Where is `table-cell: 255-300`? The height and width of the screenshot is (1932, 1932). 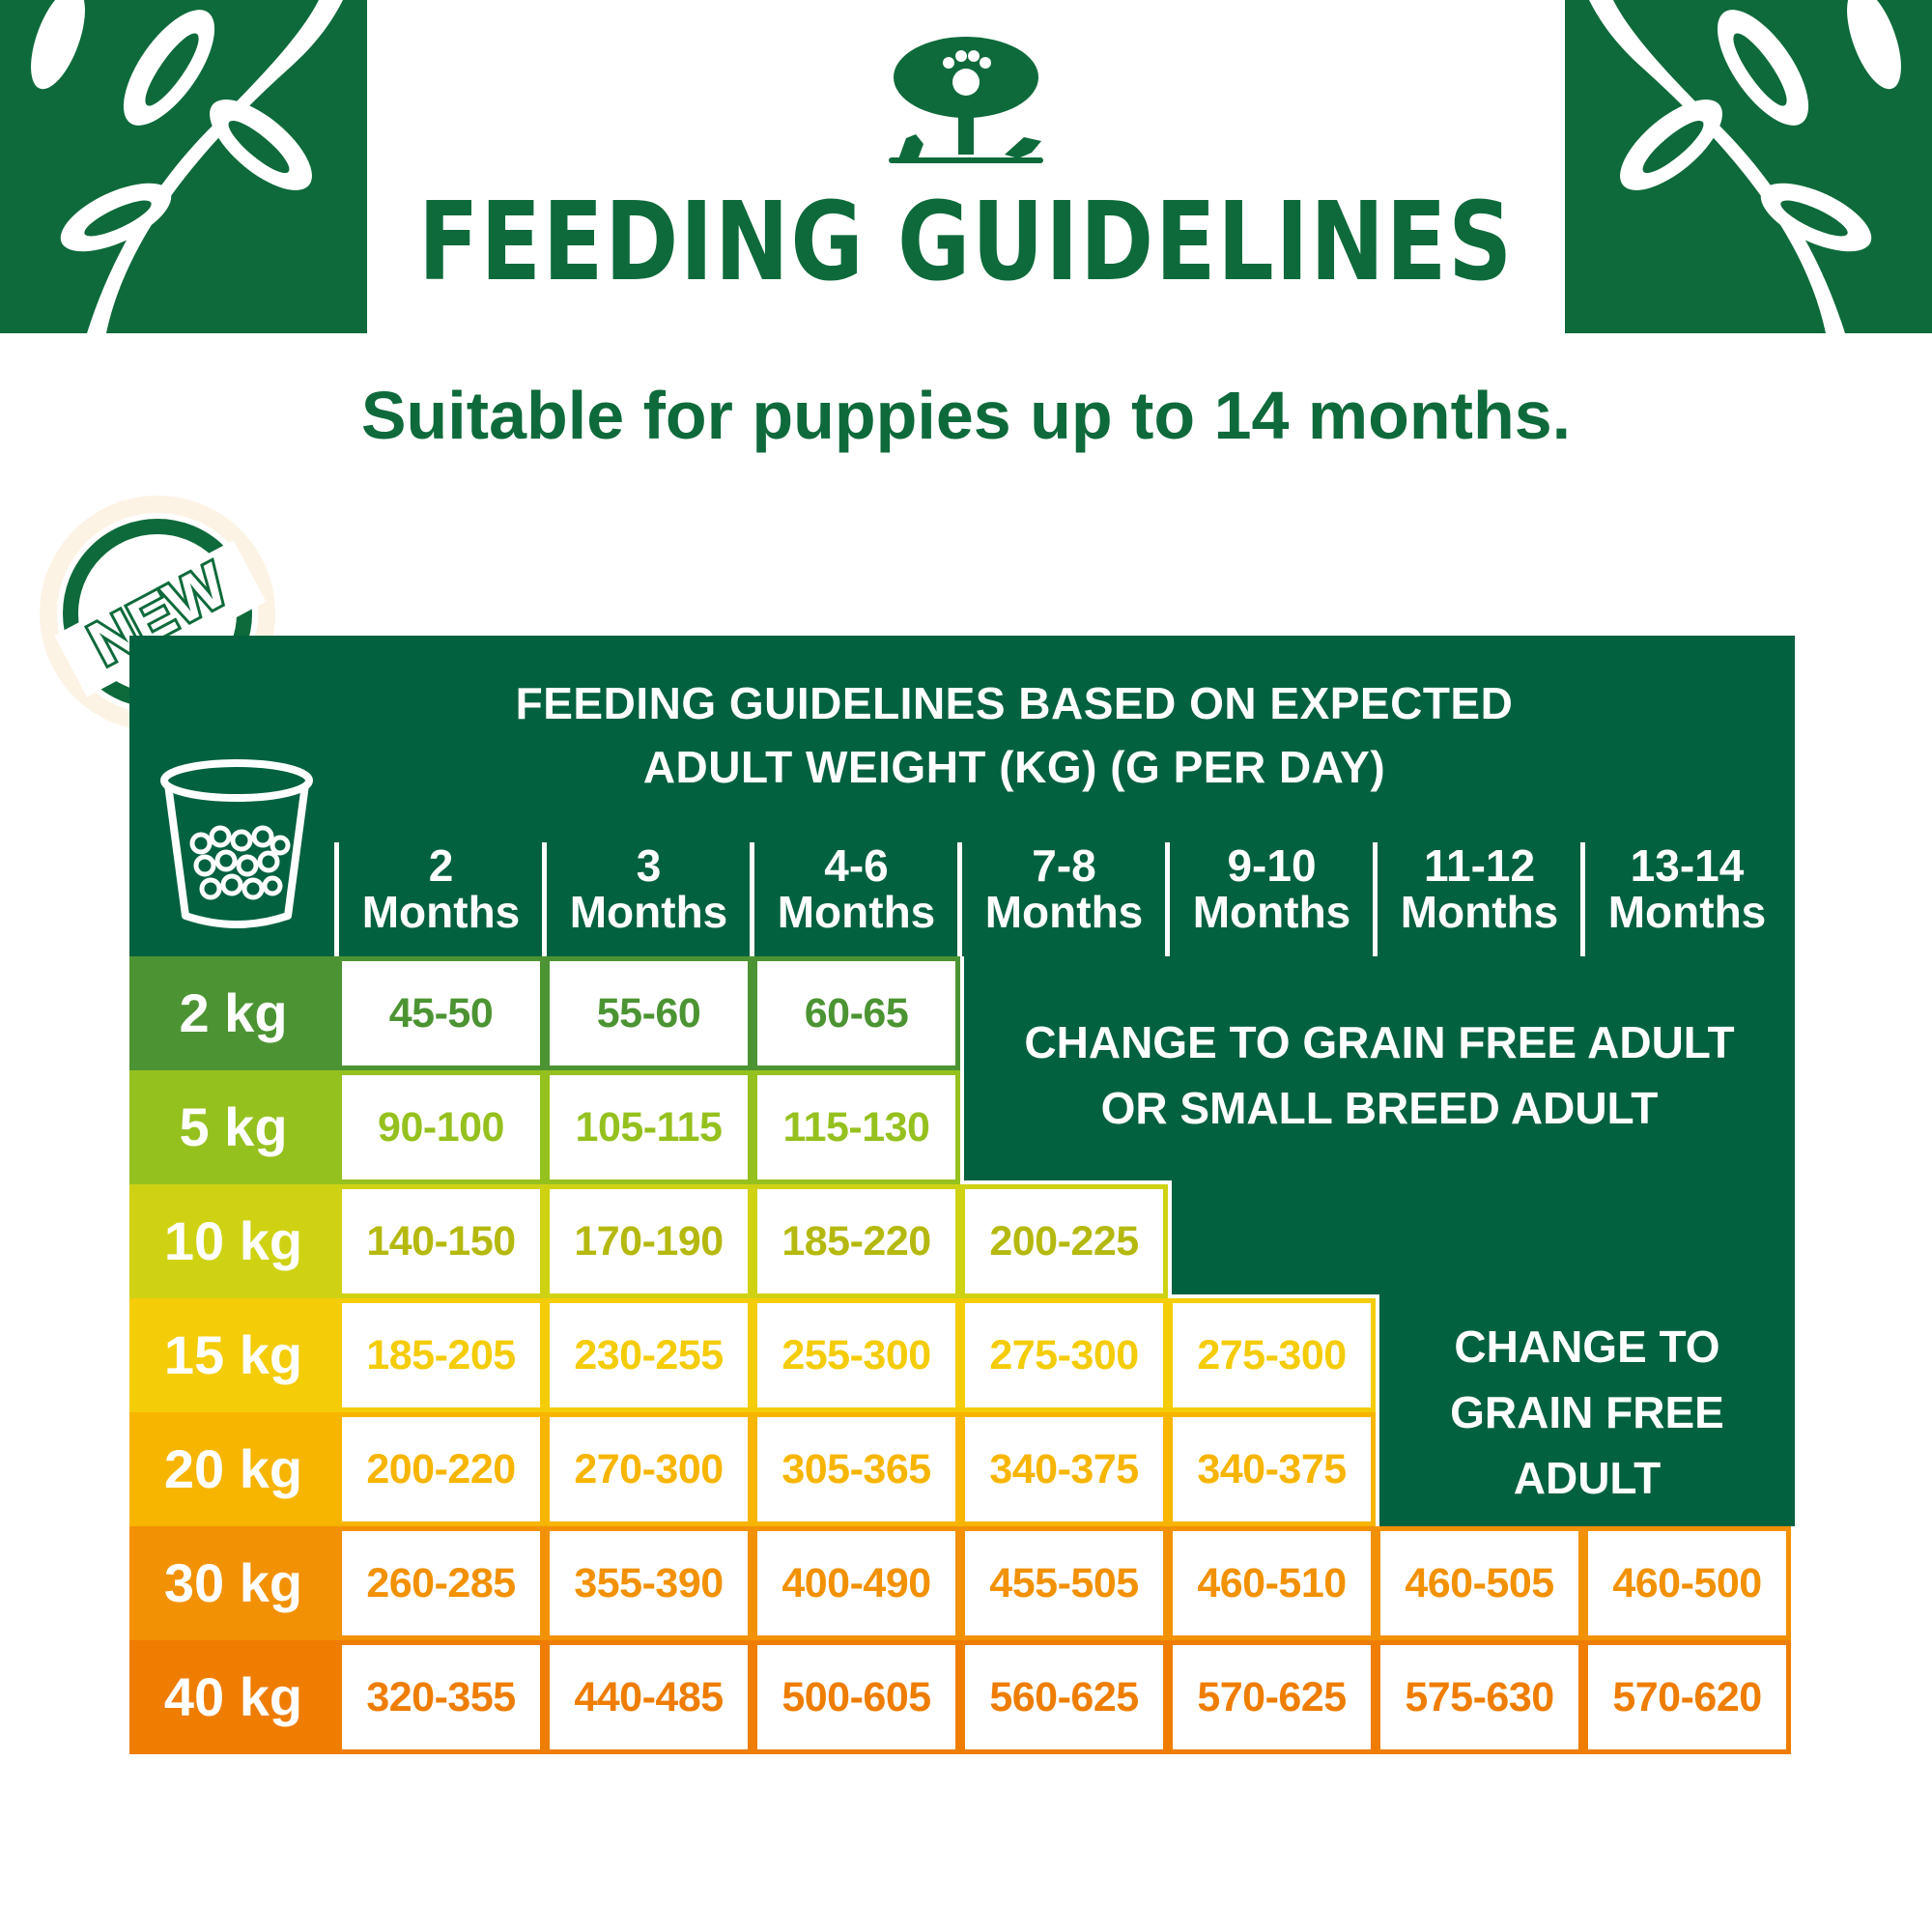 table-cell: 255-300 is located at coordinates (856, 1355).